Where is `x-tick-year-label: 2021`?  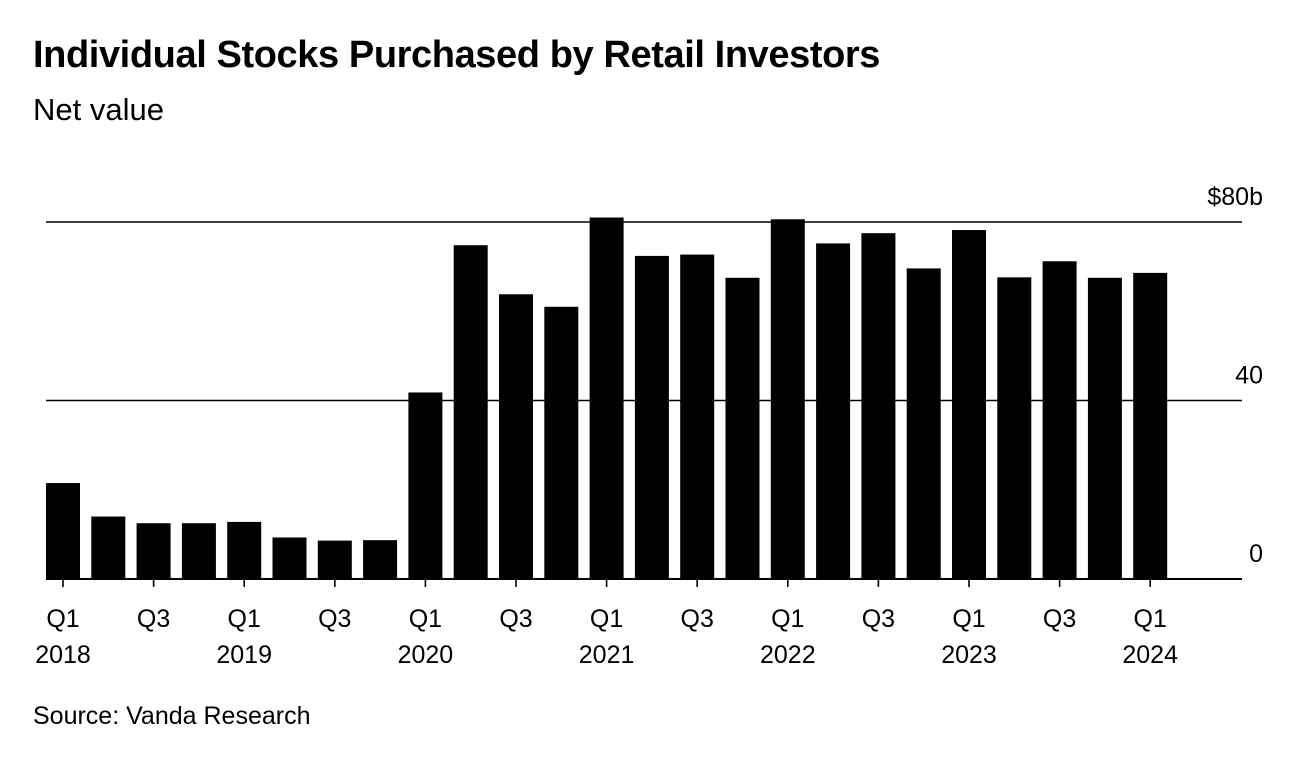 x-tick-year-label: 2021 is located at coordinates (607, 655).